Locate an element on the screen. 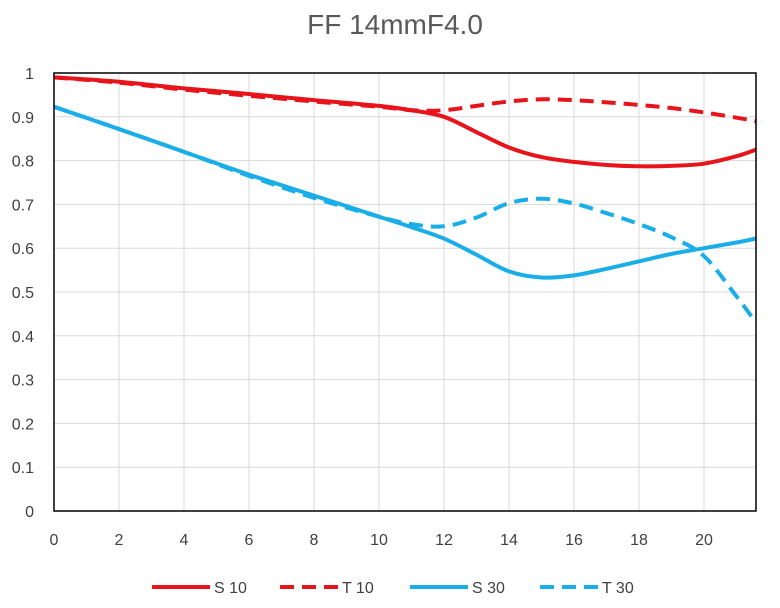 The height and width of the screenshot is (608, 780). y-tick-label: 0.9 is located at coordinates (23, 118).